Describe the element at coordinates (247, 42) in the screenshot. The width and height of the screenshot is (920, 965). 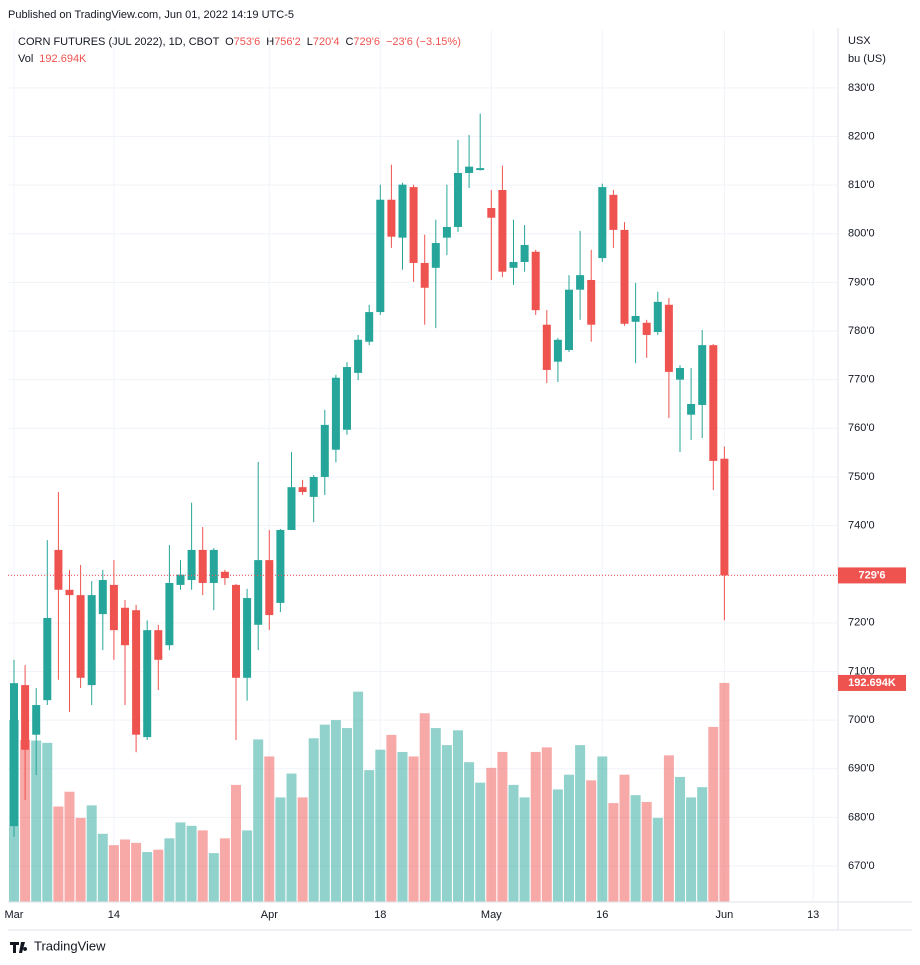
I see `legend-value: 753'6` at that location.